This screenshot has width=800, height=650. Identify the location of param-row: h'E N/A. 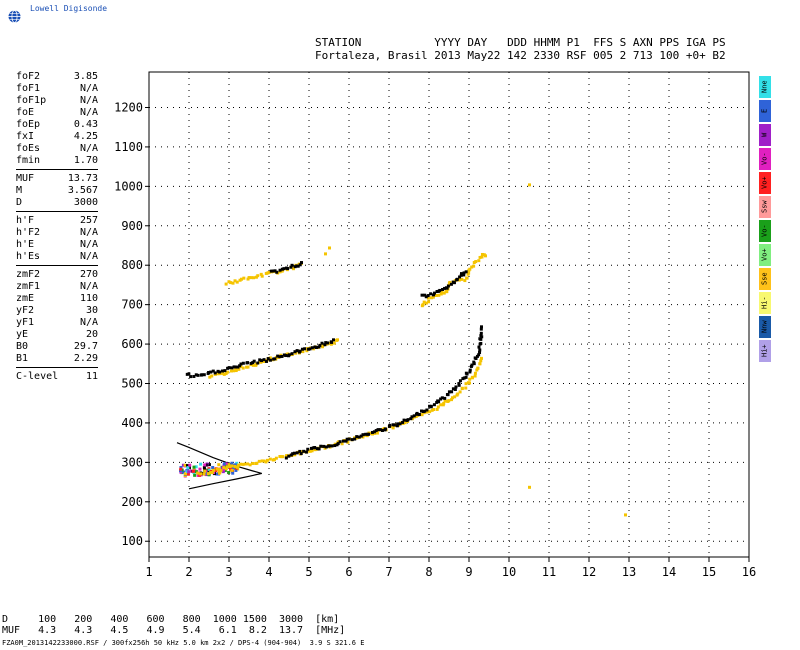
(57, 245).